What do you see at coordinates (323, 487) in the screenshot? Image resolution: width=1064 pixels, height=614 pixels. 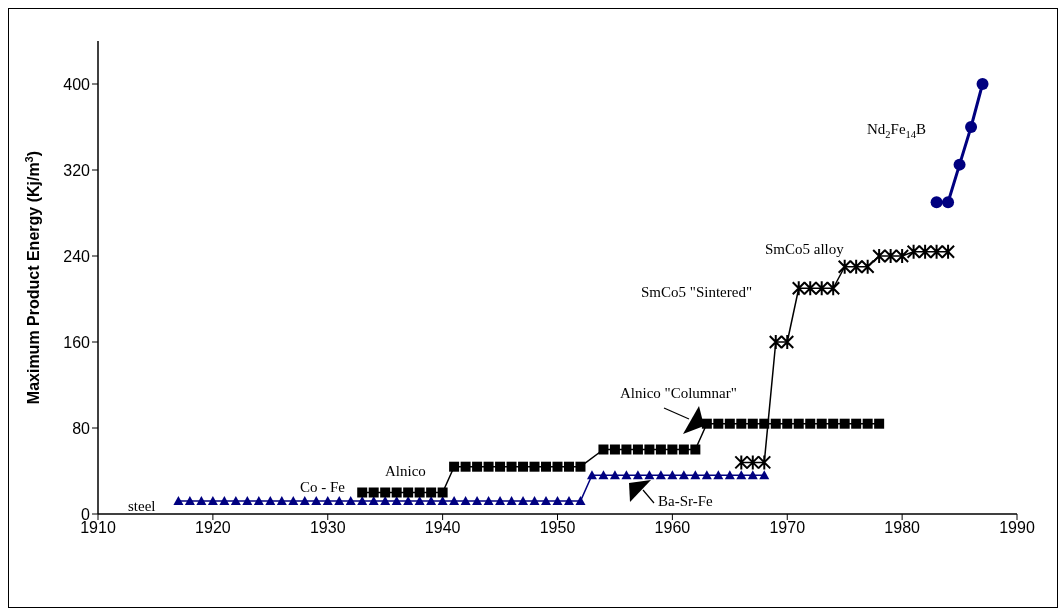 I see `annotation: Co - Fe` at bounding box center [323, 487].